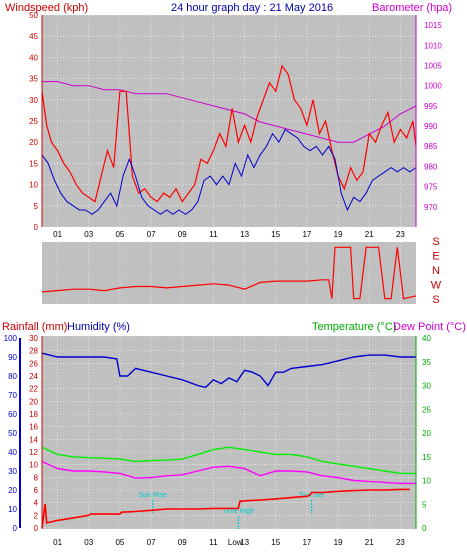 The height and width of the screenshot is (555, 467). I want to click on lower-x-tick-label: 15, so click(275, 542).